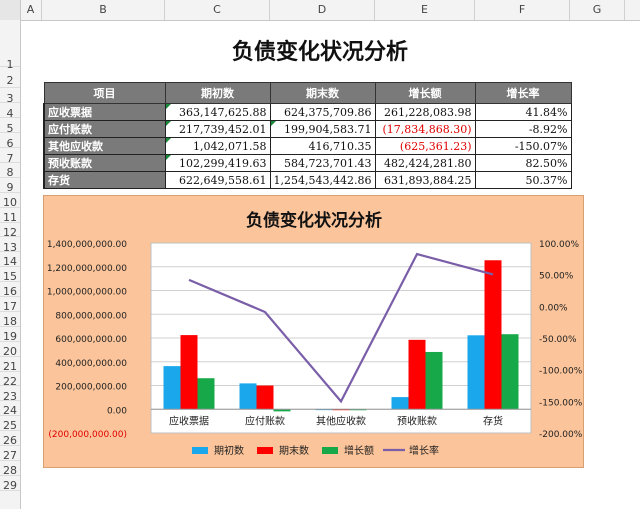 The width and height of the screenshot is (640, 509). Describe the element at coordinates (104, 180) in the screenshot. I see `row-label: 存货` at that location.